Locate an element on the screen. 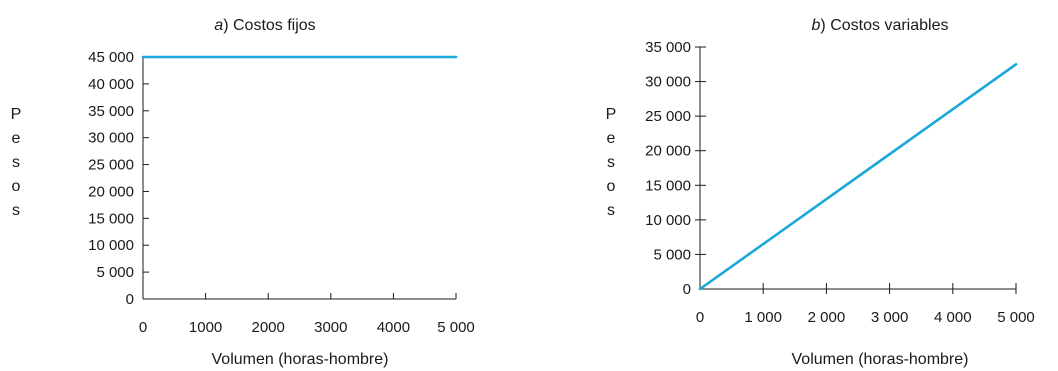  x-tick-label: 2000 is located at coordinates (268, 327).